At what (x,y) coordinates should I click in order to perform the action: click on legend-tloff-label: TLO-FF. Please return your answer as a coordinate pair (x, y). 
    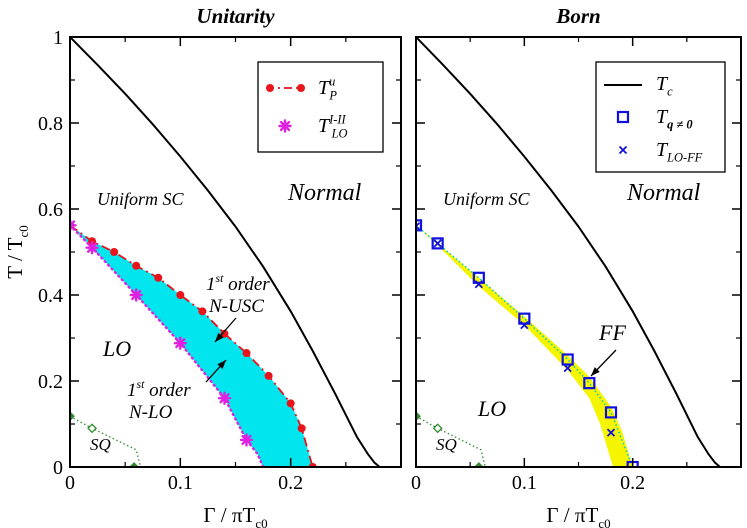
    Looking at the image, I should click on (679, 152).